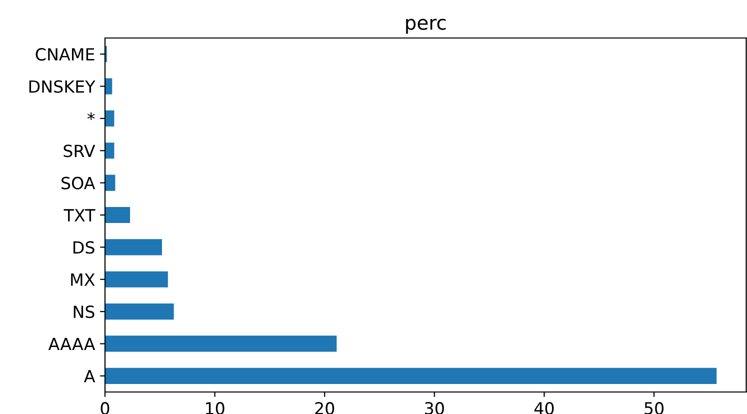  What do you see at coordinates (426, 26) in the screenshot?
I see `chart-title: perc` at bounding box center [426, 26].